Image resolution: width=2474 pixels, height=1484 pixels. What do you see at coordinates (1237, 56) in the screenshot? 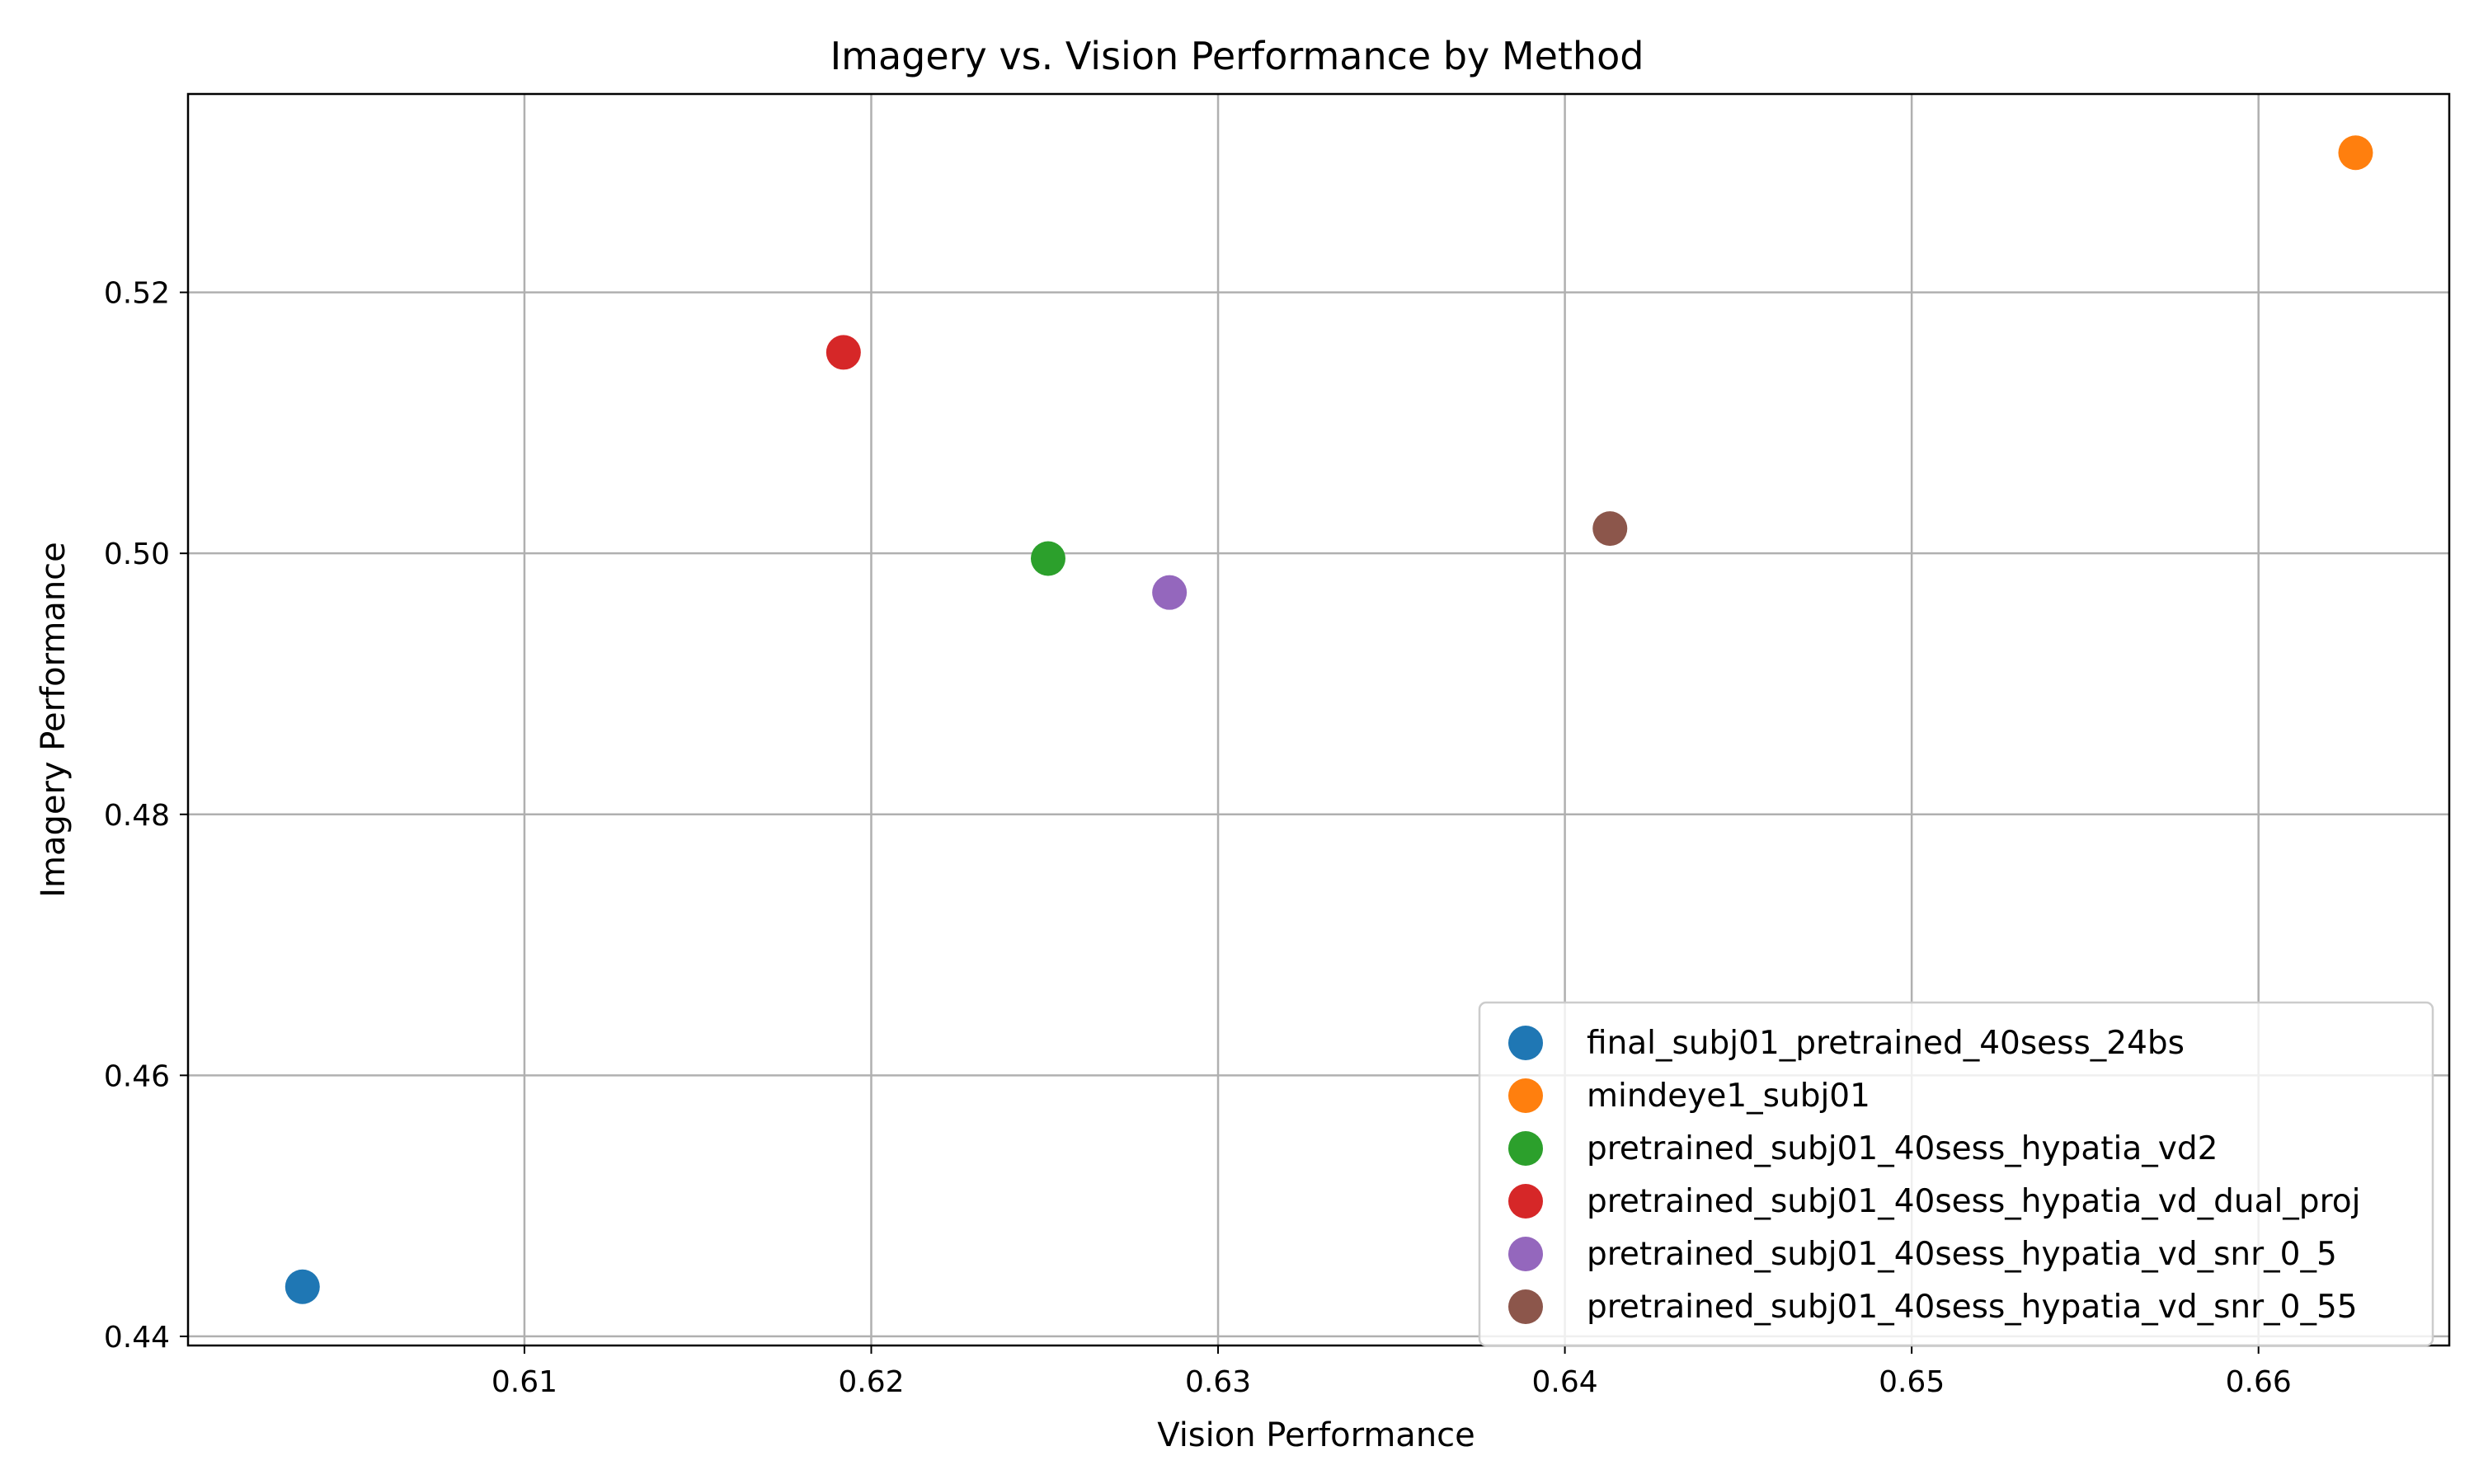
I see `chart-title: Imagery vs. Vision Performance by Method` at bounding box center [1237, 56].